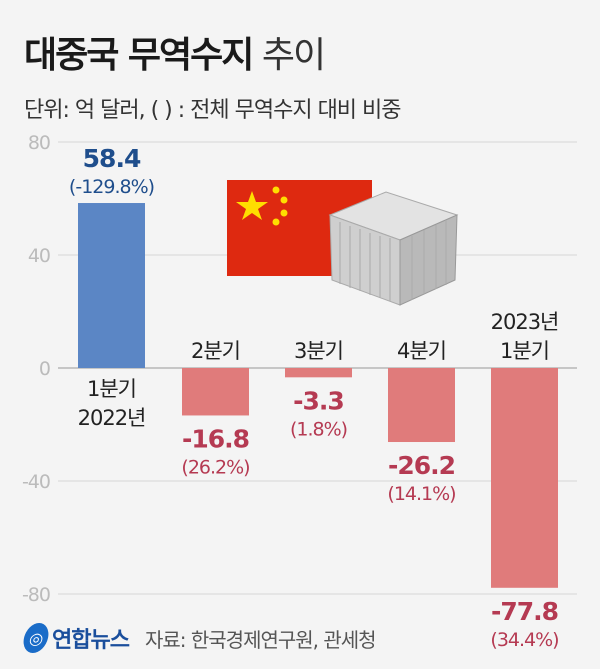  Describe the element at coordinates (44, 369) in the screenshot. I see `y-tick-label: 0` at that location.